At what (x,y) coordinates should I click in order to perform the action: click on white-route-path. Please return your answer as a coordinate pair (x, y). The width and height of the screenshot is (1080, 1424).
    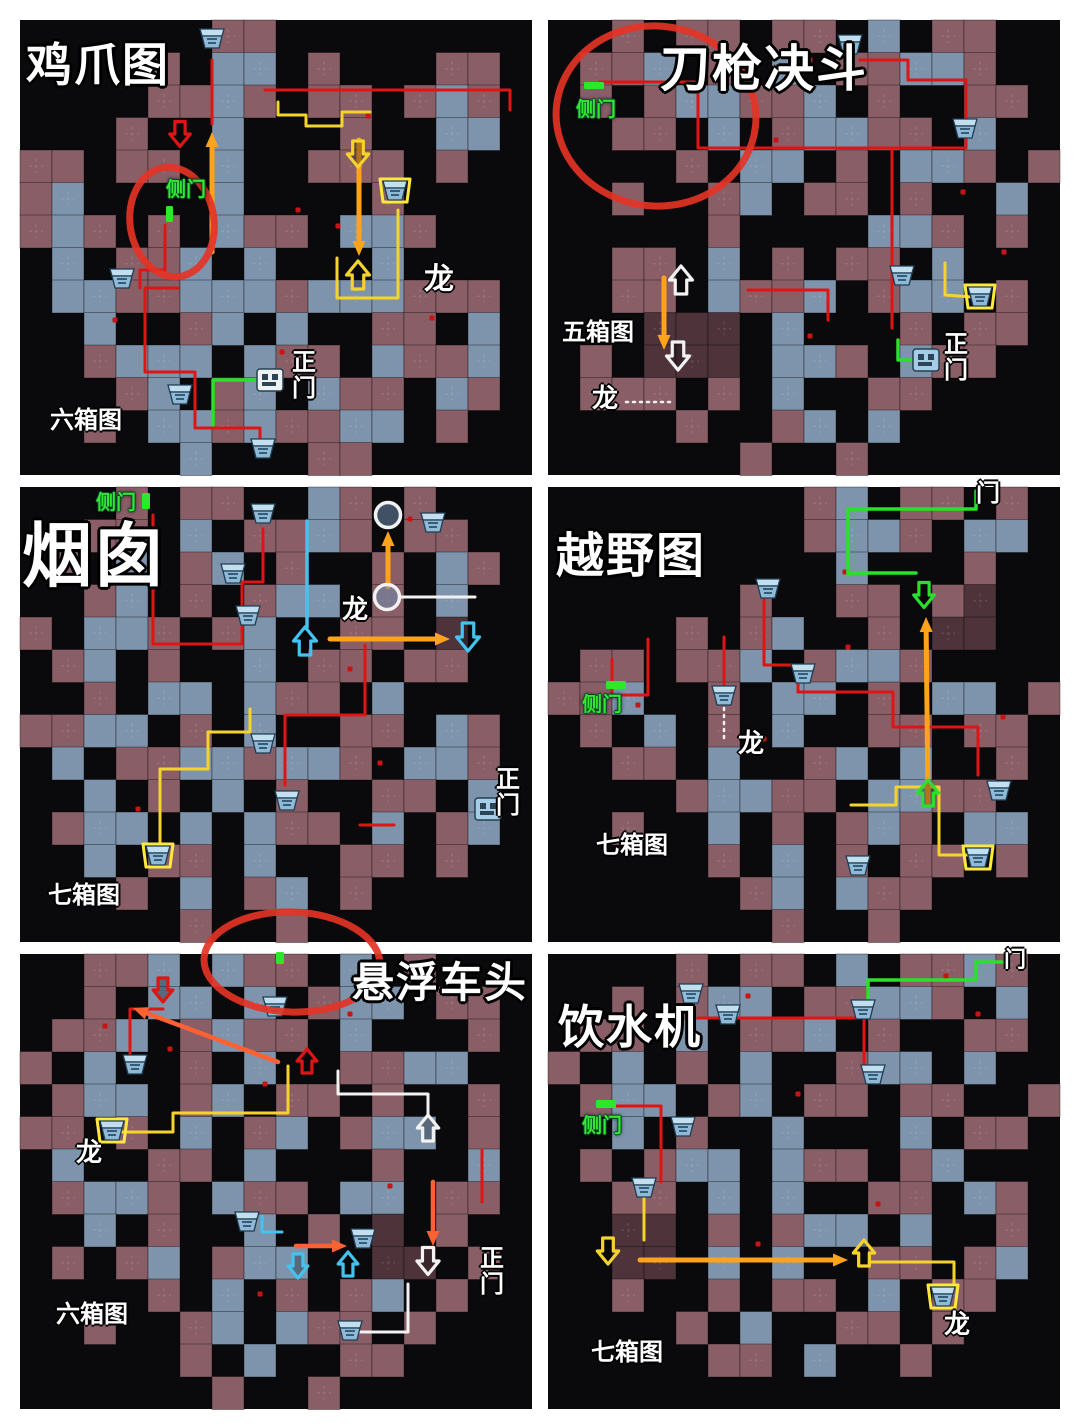
    Looking at the image, I should click on (381, 1308).